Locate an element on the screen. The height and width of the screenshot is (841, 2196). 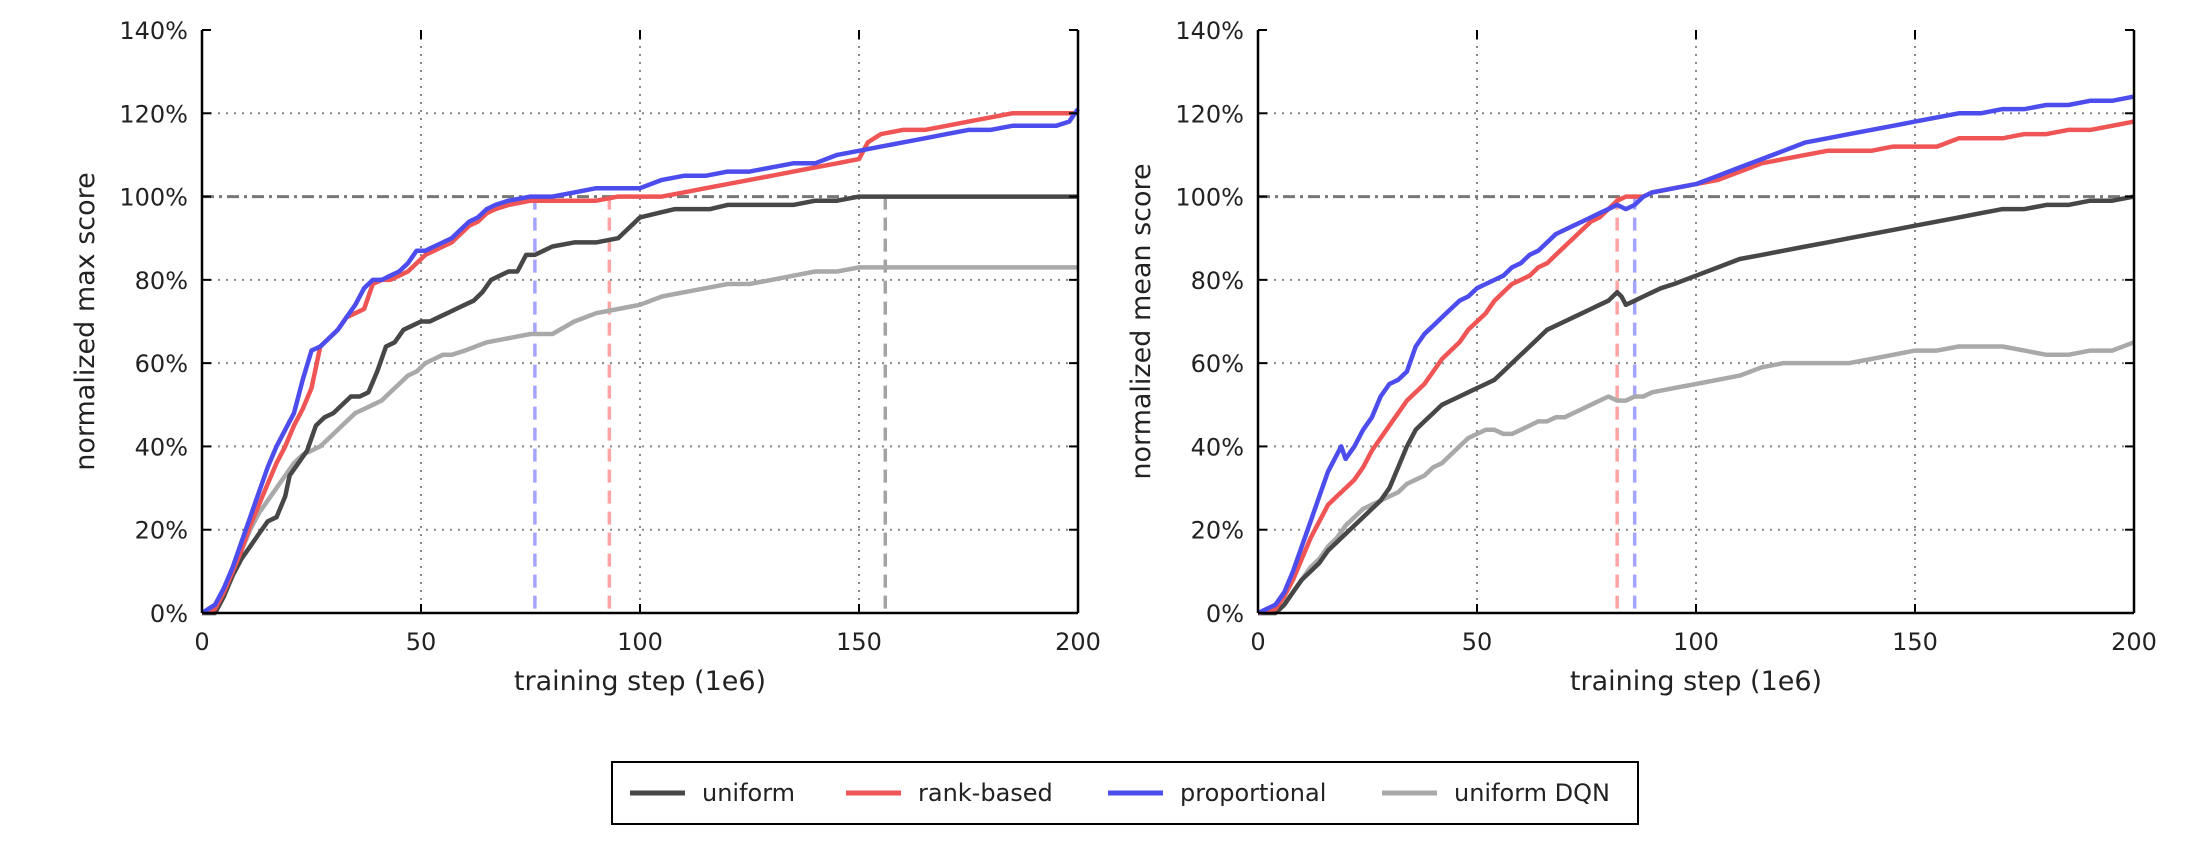
chart0-ytick-label-20: 20% is located at coordinates (161, 531).